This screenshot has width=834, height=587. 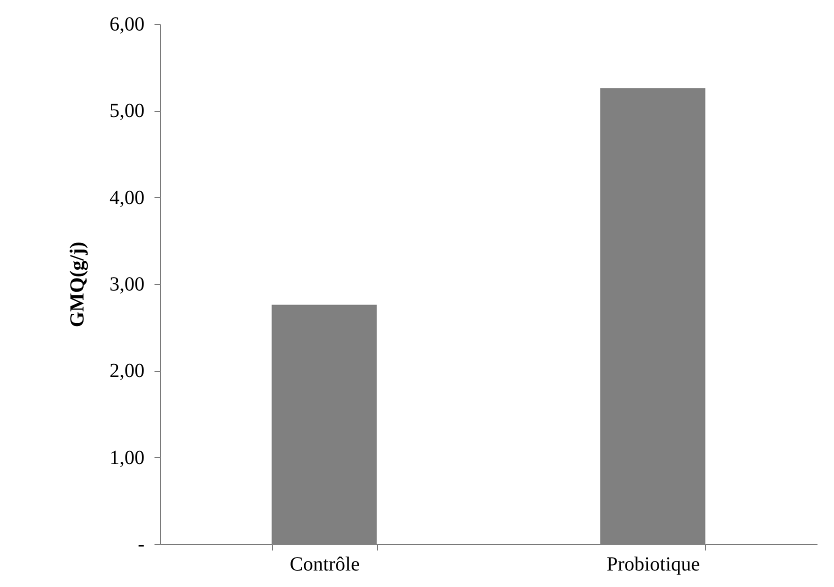 What do you see at coordinates (127, 197) in the screenshot?
I see `y-tick-label: 4,00` at bounding box center [127, 197].